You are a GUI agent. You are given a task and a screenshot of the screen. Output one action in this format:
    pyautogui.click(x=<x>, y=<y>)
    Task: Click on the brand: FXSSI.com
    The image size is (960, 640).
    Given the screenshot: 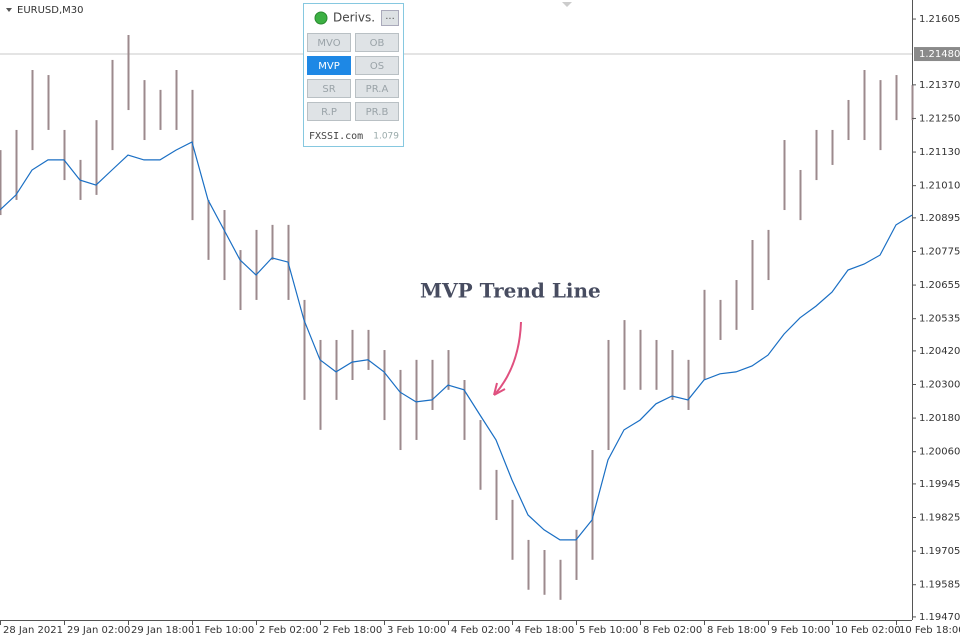 What is the action you would take?
    pyautogui.click(x=336, y=136)
    